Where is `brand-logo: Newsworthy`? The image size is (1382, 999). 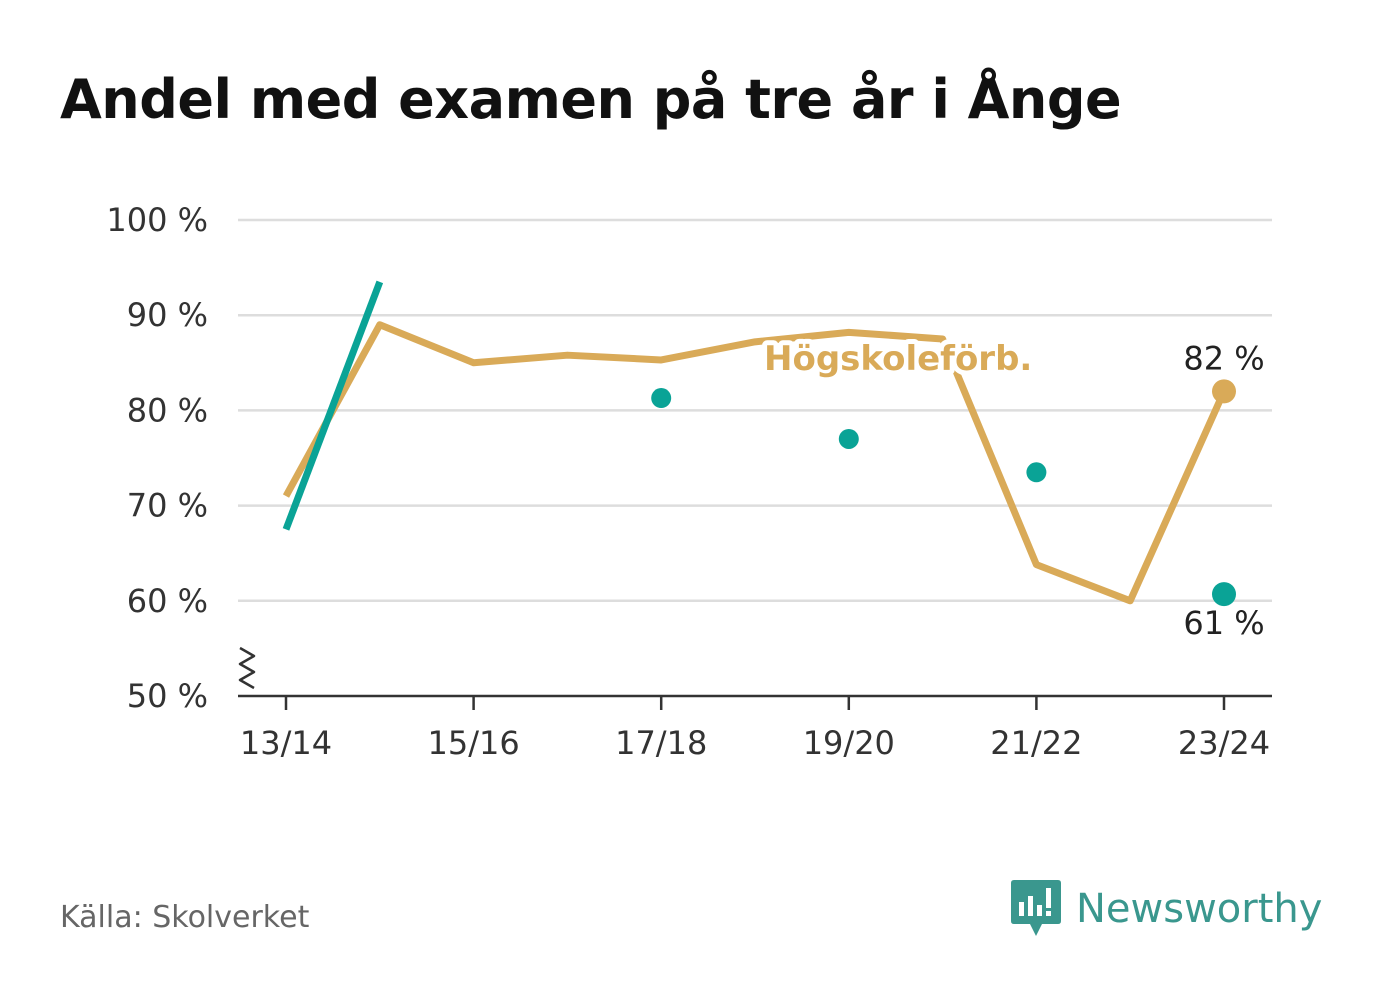 brand-logo: Newsworthy is located at coordinates (1166, 909).